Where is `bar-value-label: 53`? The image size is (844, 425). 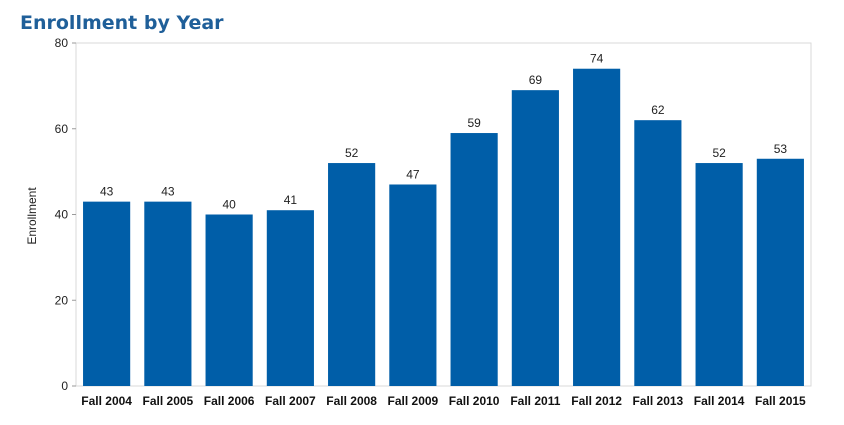
bar-value-label: 53 is located at coordinates (781, 149).